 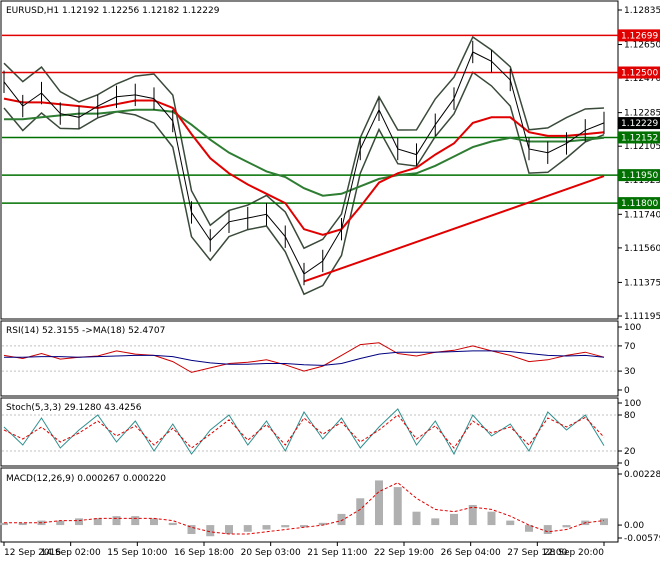 I want to click on macd-signal-line, so click(x=304, y=508).